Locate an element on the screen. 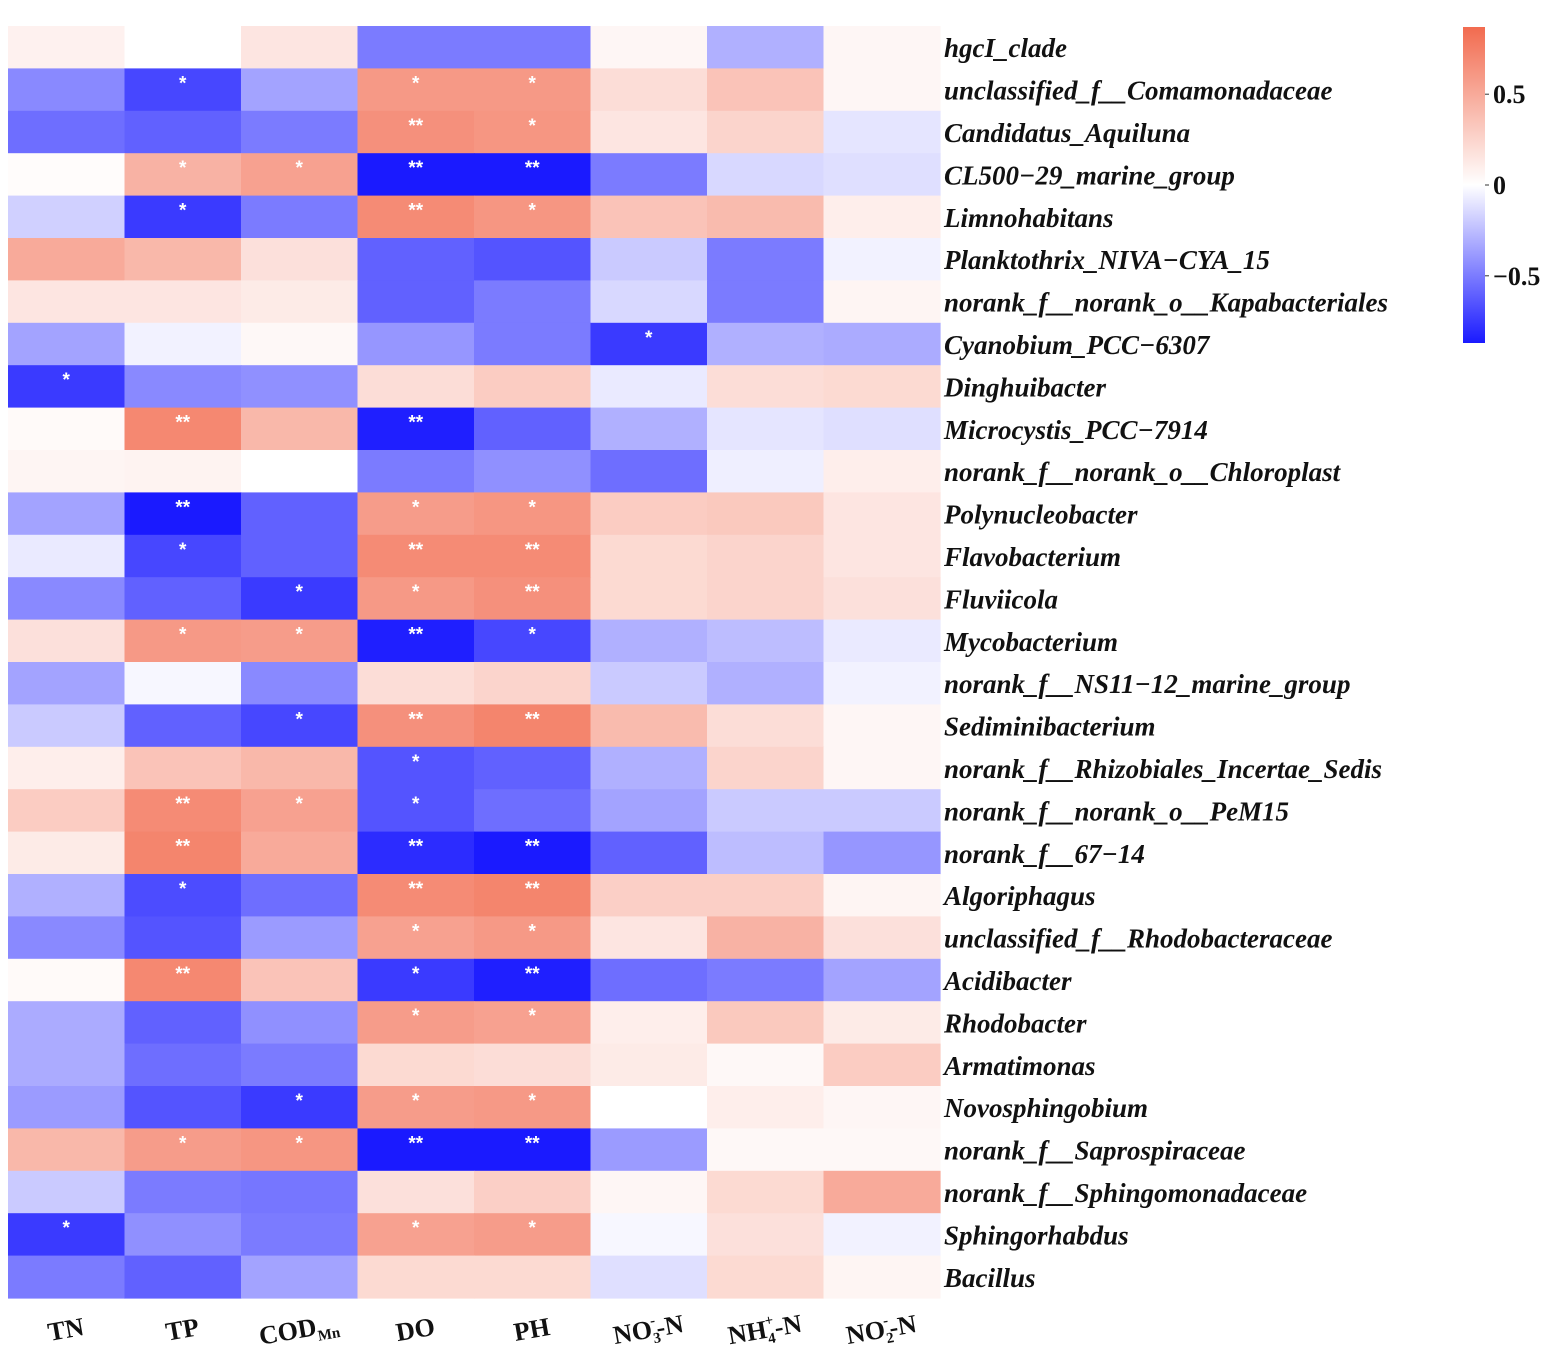 The height and width of the screenshot is (1360, 1559). colorbar-tick-label: 0 is located at coordinates (1499, 185).